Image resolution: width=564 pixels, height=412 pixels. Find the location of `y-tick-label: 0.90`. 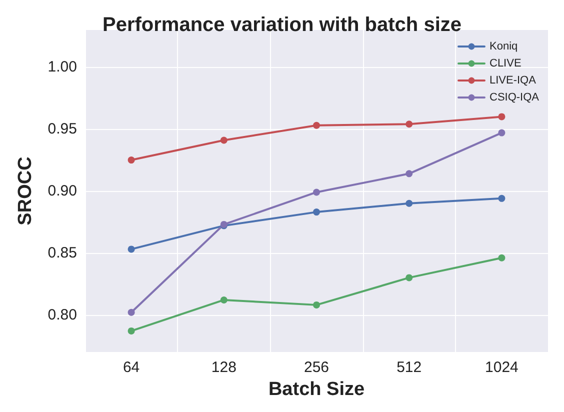

y-tick-label: 0.90 is located at coordinates (62, 191).